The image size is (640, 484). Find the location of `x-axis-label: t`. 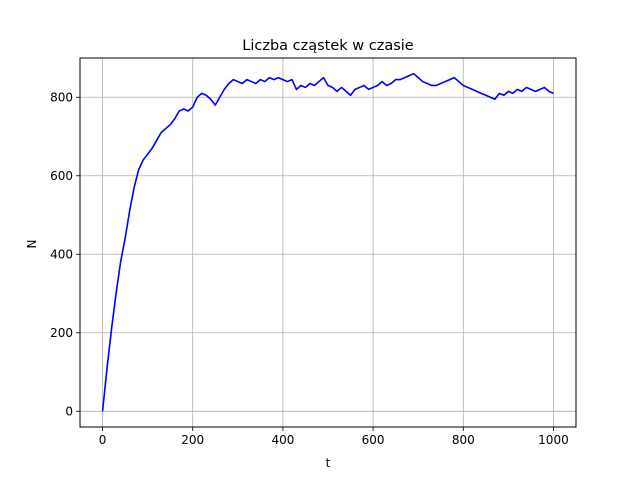

x-axis-label: t is located at coordinates (328, 463).